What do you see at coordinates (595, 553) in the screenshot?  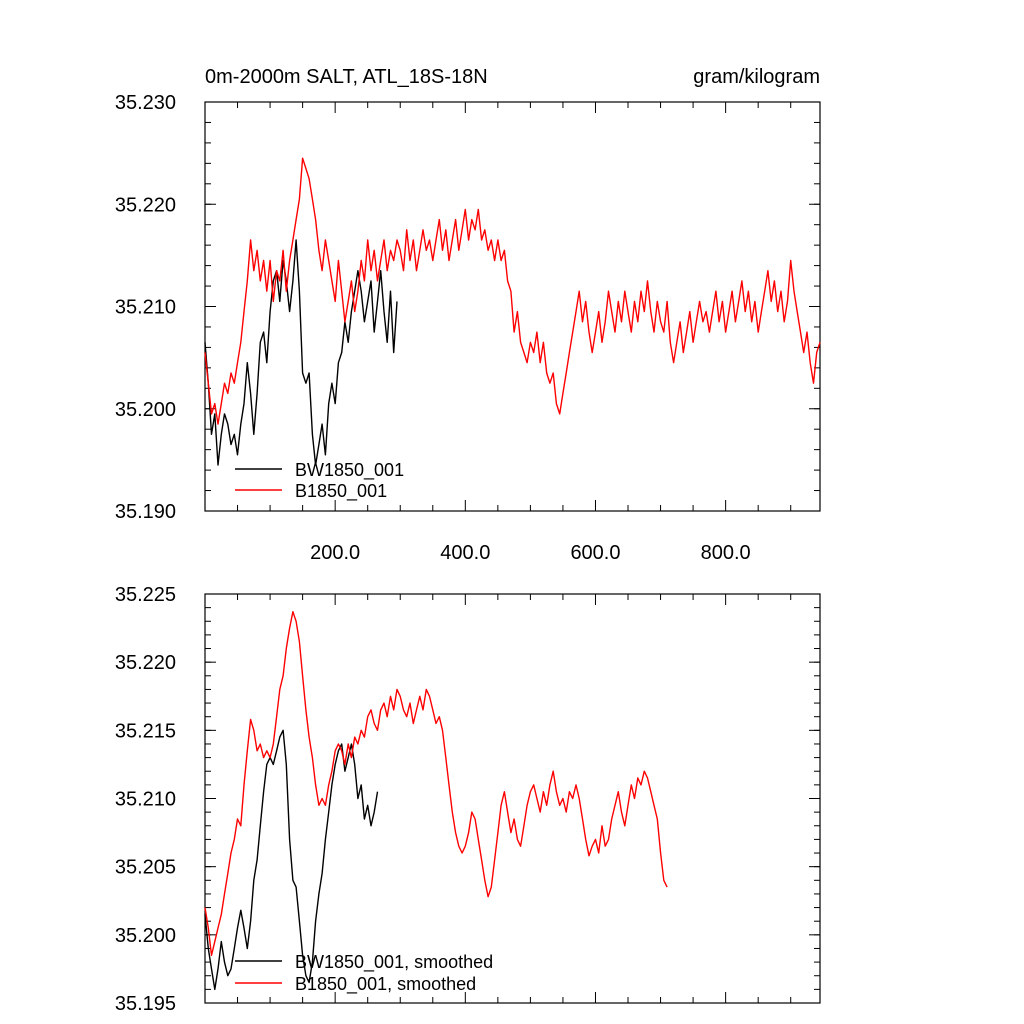 I see `x-tick-label: 600.0` at bounding box center [595, 553].